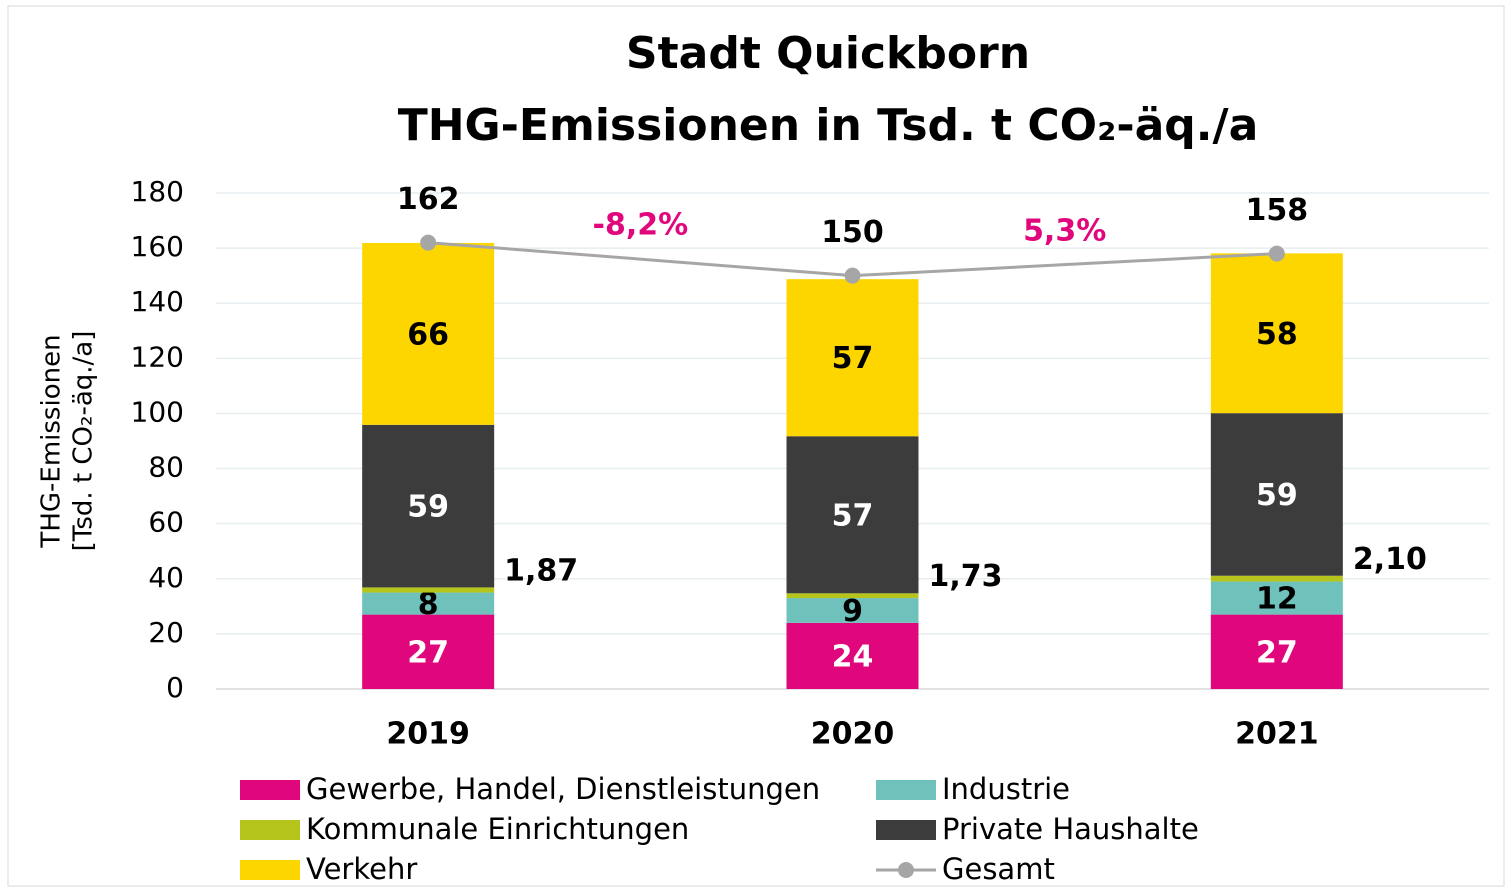 The height and width of the screenshot is (891, 1511). What do you see at coordinates (166, 632) in the screenshot?
I see `y-tick-label: 20` at bounding box center [166, 632].